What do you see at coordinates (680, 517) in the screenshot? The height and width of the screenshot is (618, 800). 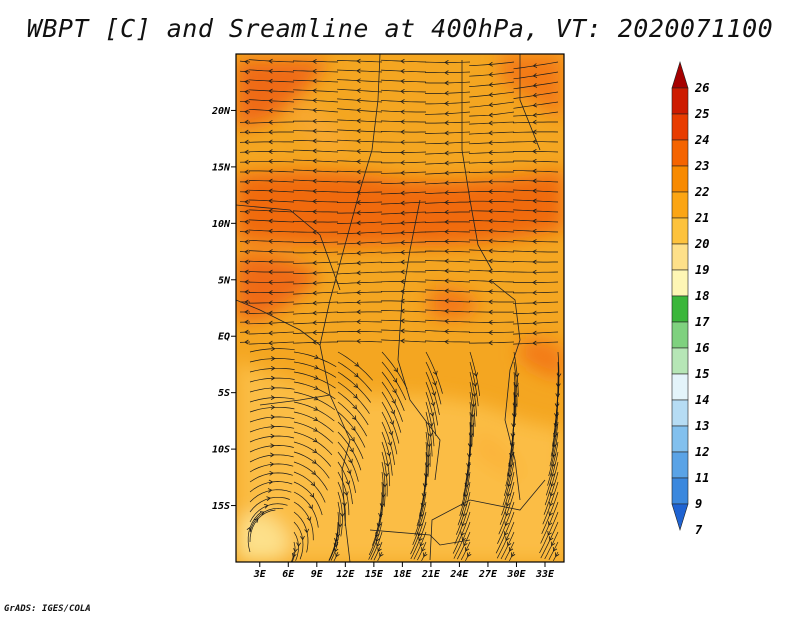 I see `colorbar-bottom-arrow` at bounding box center [680, 517].